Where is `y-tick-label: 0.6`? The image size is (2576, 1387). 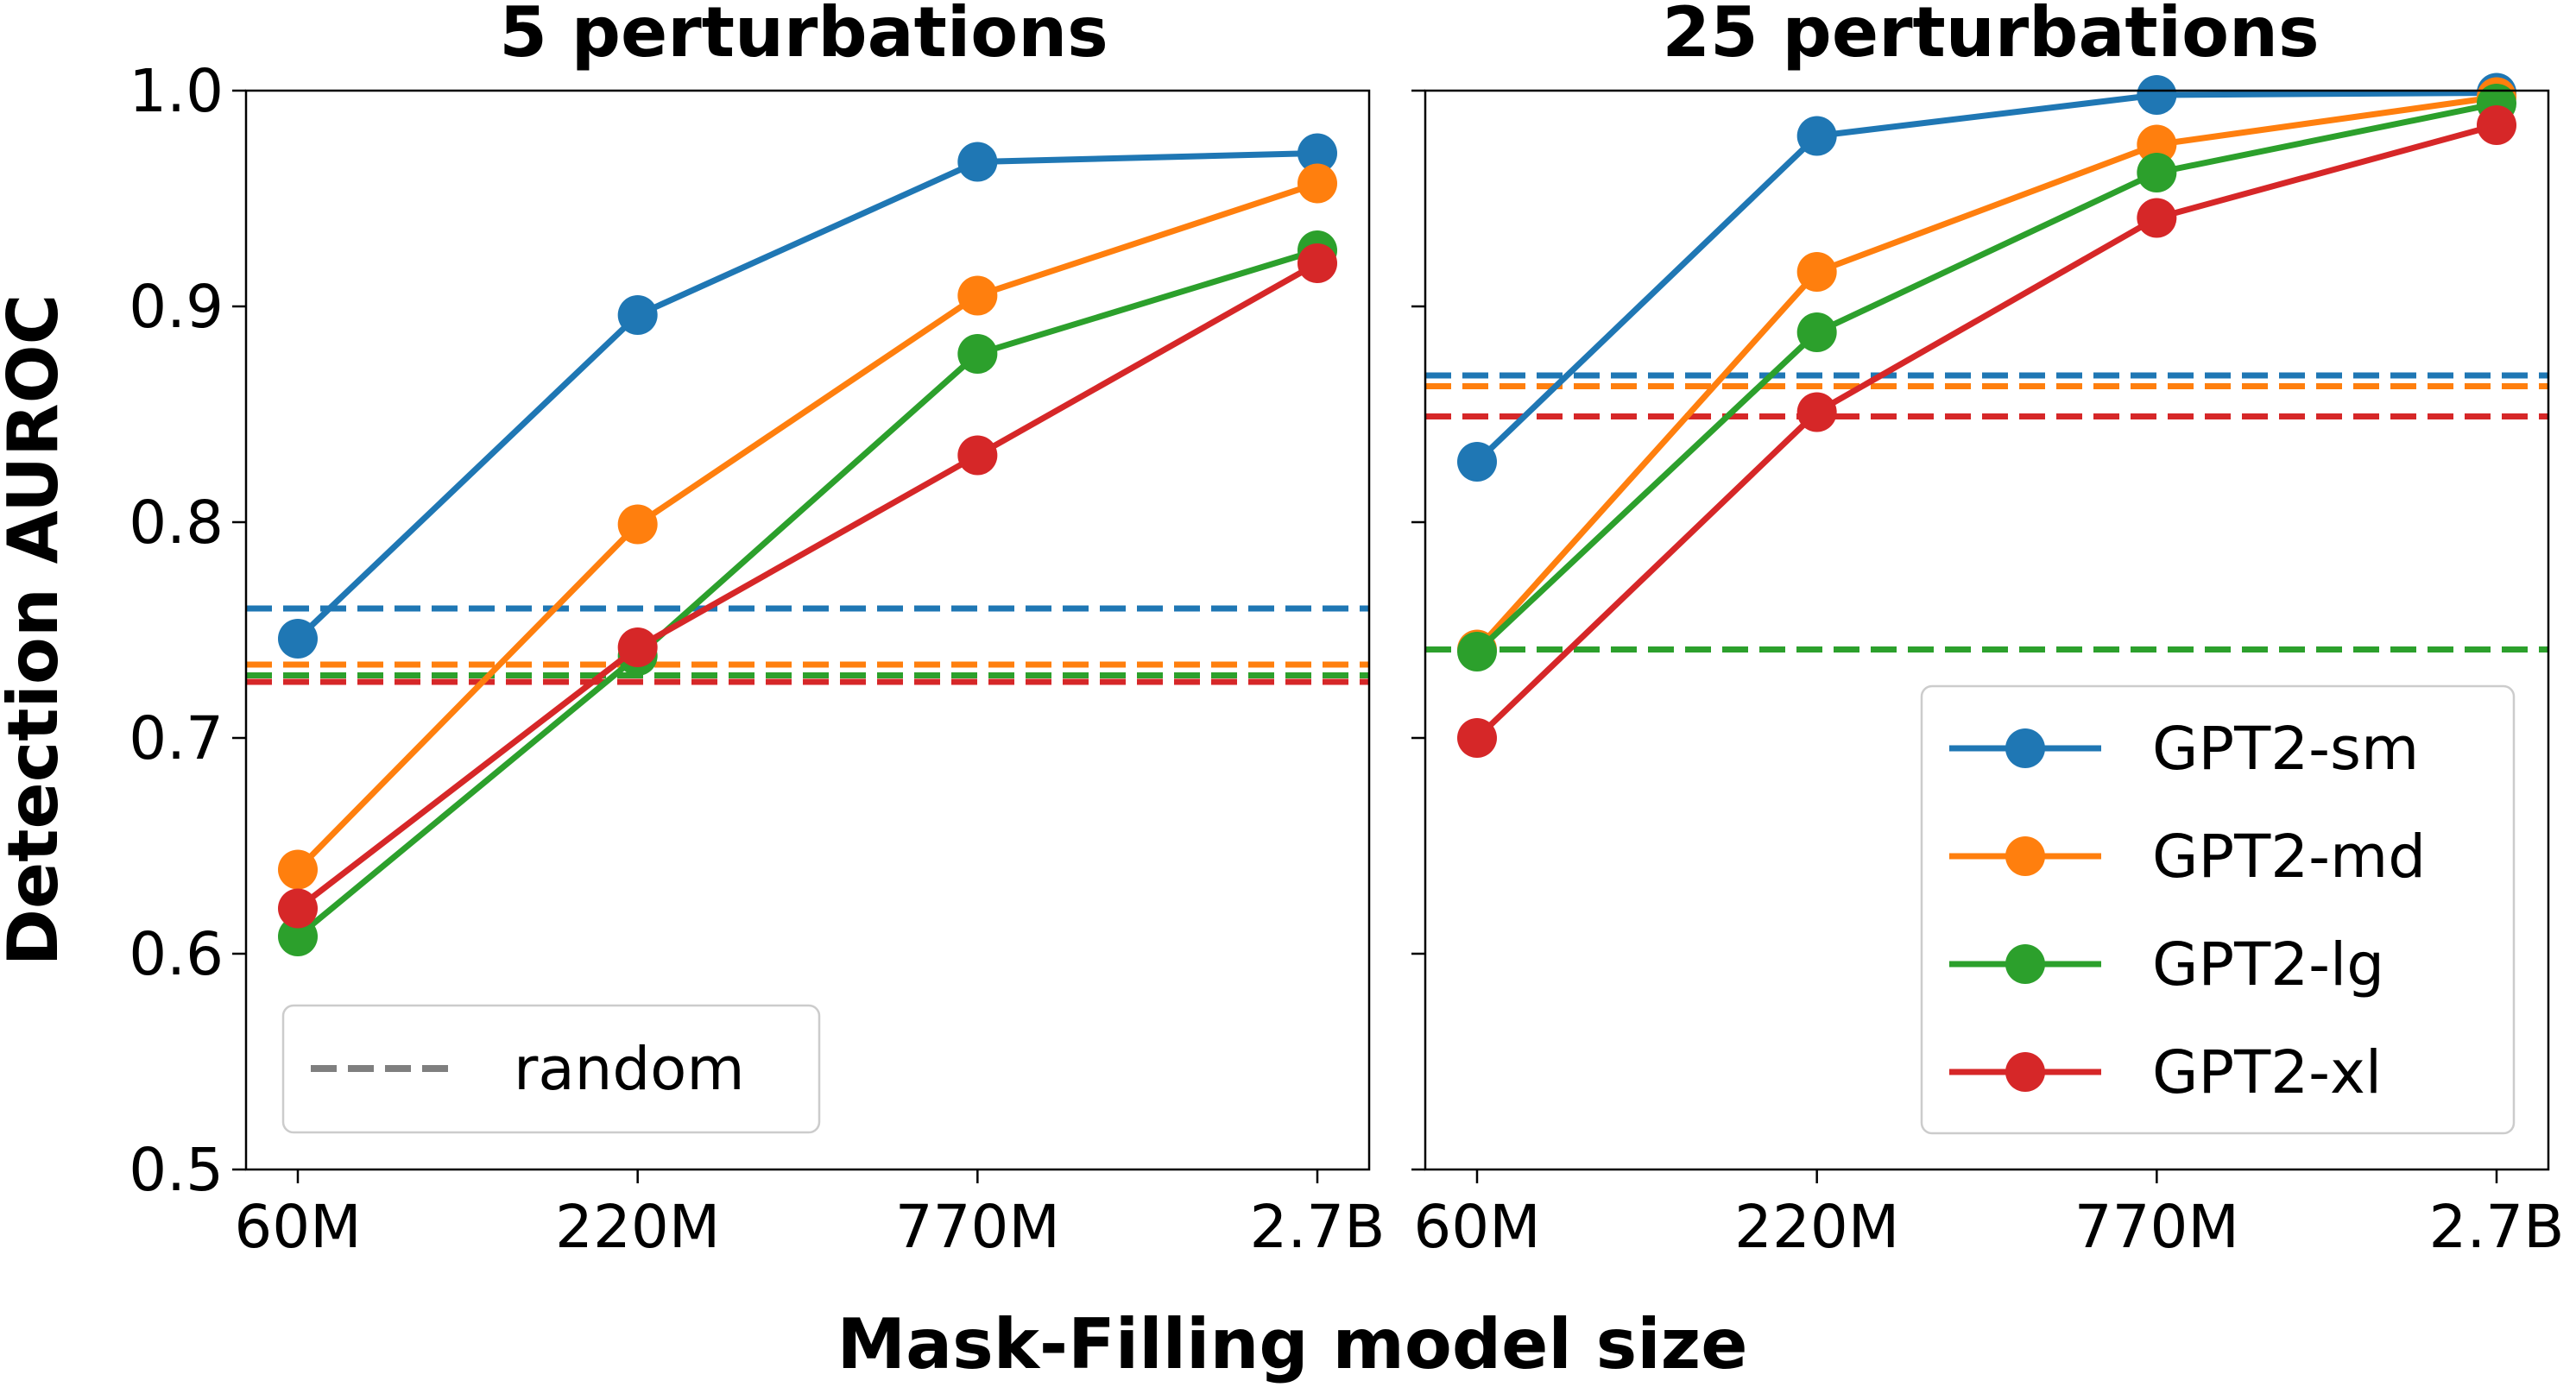 y-tick-label: 0.6 is located at coordinates (176, 954).